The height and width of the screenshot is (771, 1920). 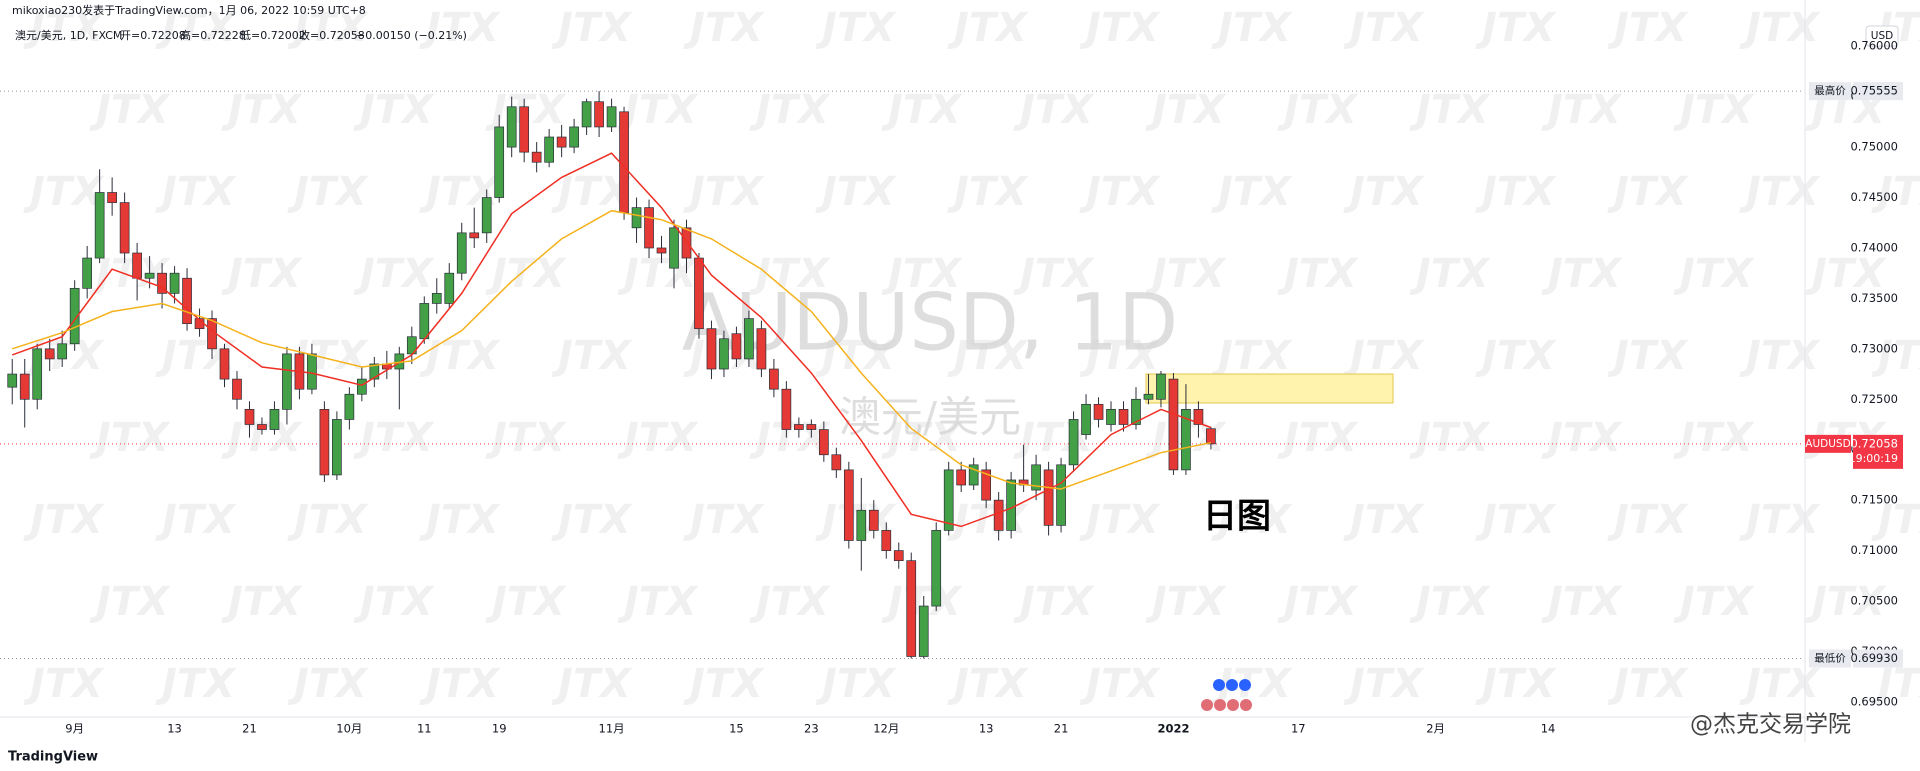 I want to click on y-tick-label: 0.76000, so click(x=1874, y=46).